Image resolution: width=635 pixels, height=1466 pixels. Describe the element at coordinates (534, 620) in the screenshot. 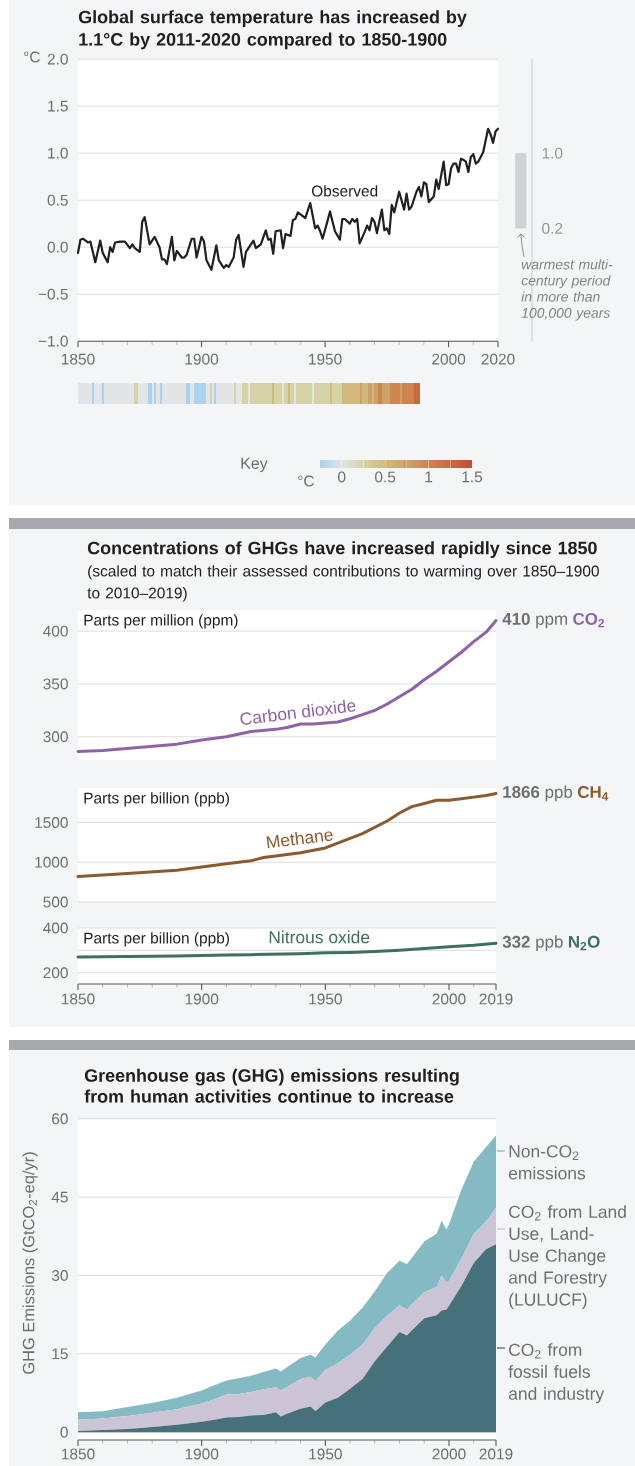

I see `data-label: 410 ppm` at that location.